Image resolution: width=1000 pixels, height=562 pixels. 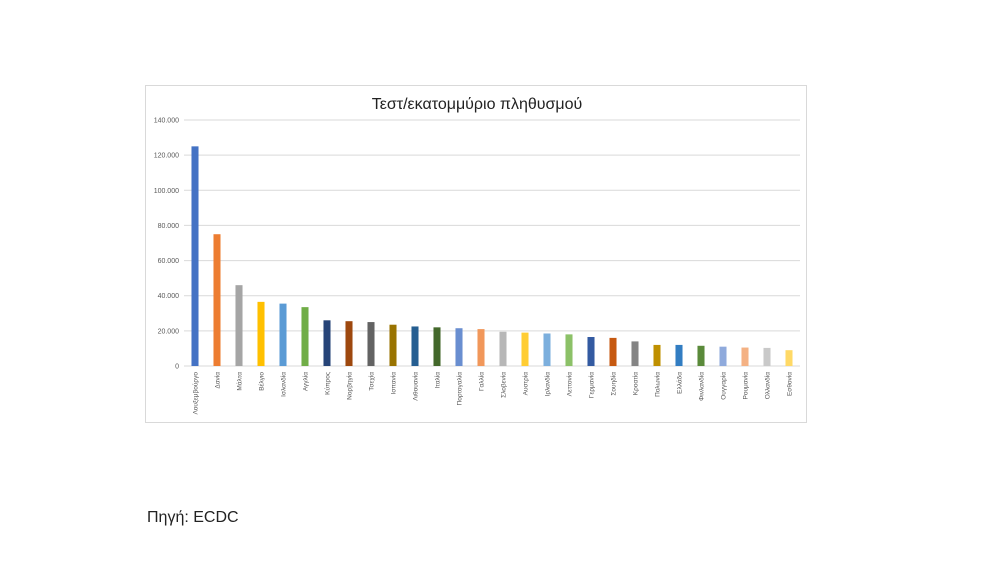 What do you see at coordinates (177, 367) in the screenshot?
I see `y-tick-label: 0` at bounding box center [177, 367].